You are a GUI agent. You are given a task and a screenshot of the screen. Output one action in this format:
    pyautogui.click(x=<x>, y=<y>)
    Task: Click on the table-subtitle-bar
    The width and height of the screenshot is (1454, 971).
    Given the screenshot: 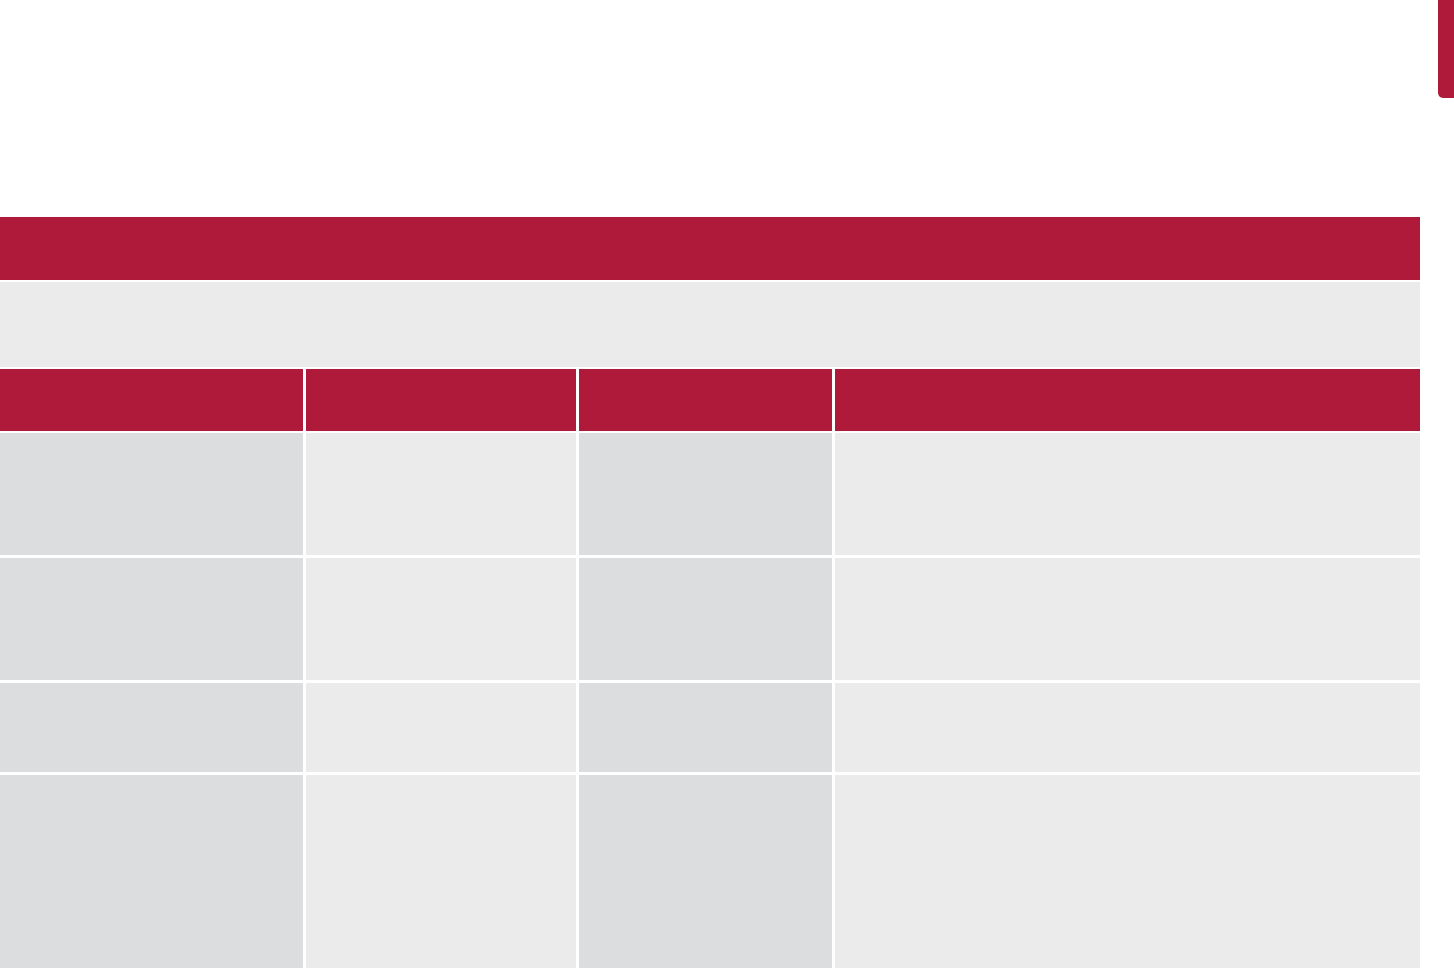 What is the action you would take?
    pyautogui.click(x=710, y=324)
    